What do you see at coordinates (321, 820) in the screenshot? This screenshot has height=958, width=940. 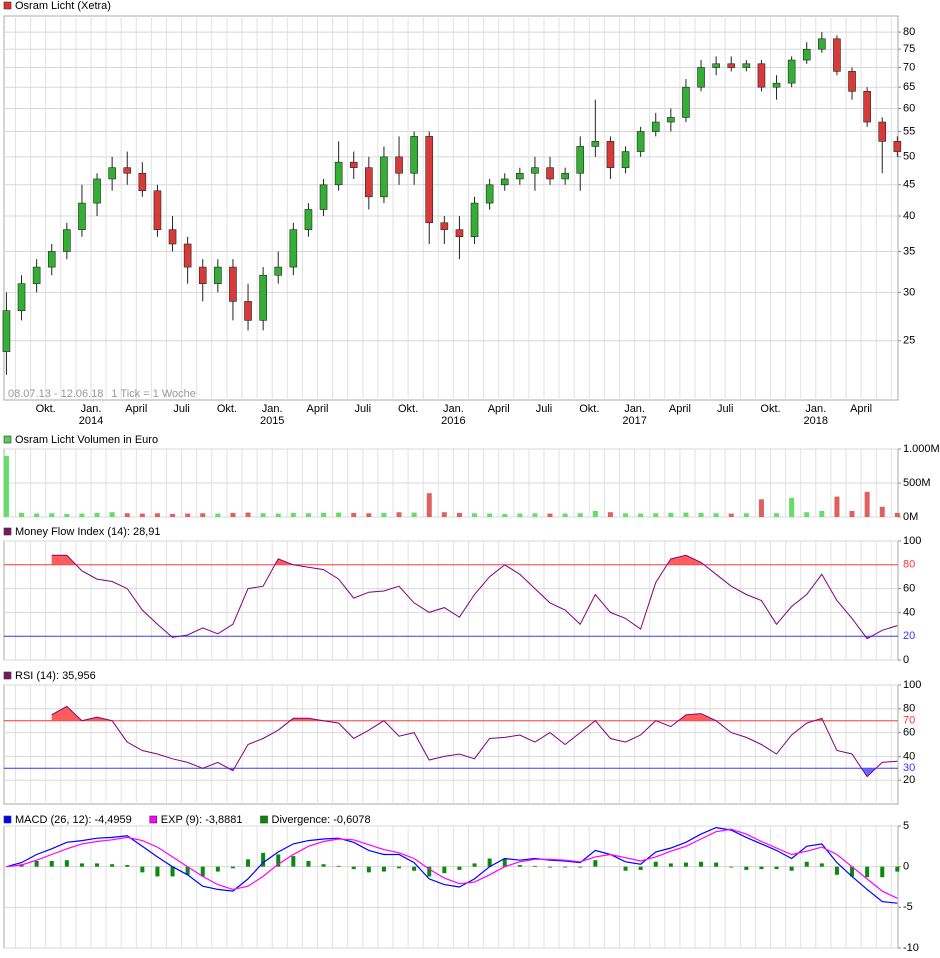 I see `legend-label: Divergence: -0,6078` at bounding box center [321, 820].